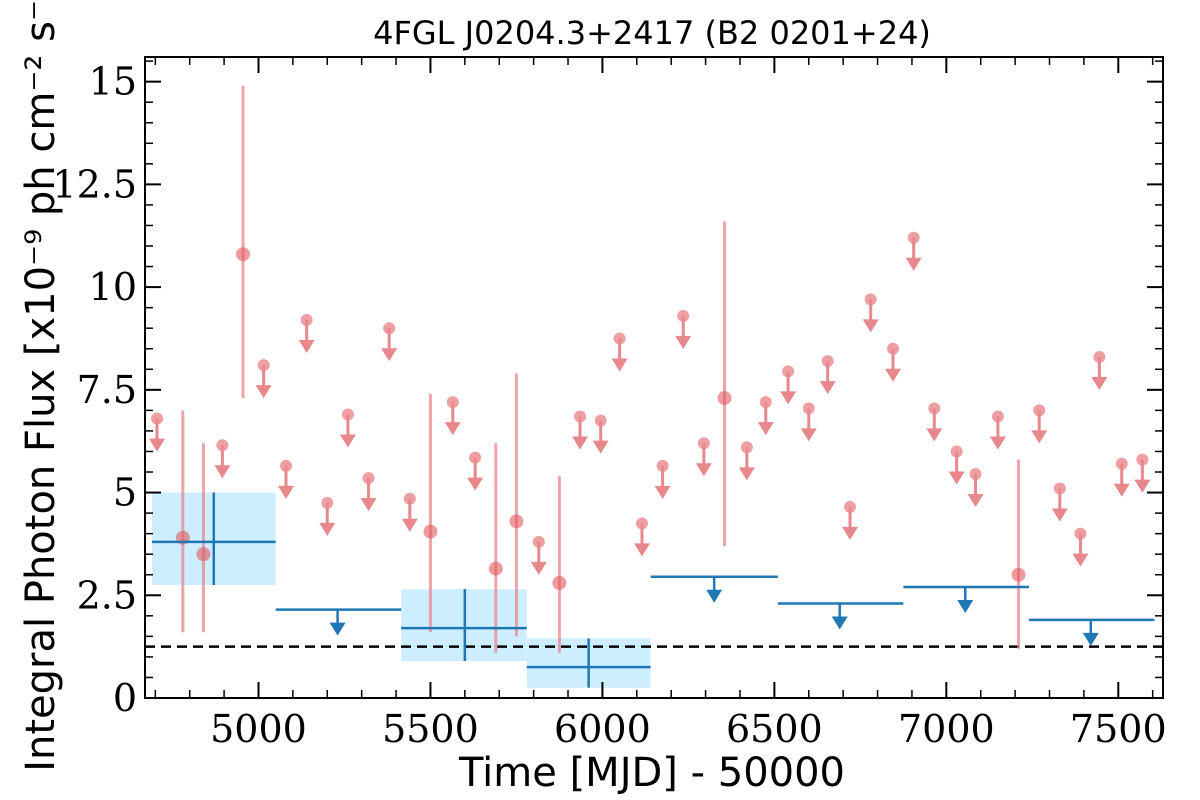 The image size is (1200, 800). Describe the element at coordinates (602, 729) in the screenshot. I see `x-tick-label: 6000` at that location.